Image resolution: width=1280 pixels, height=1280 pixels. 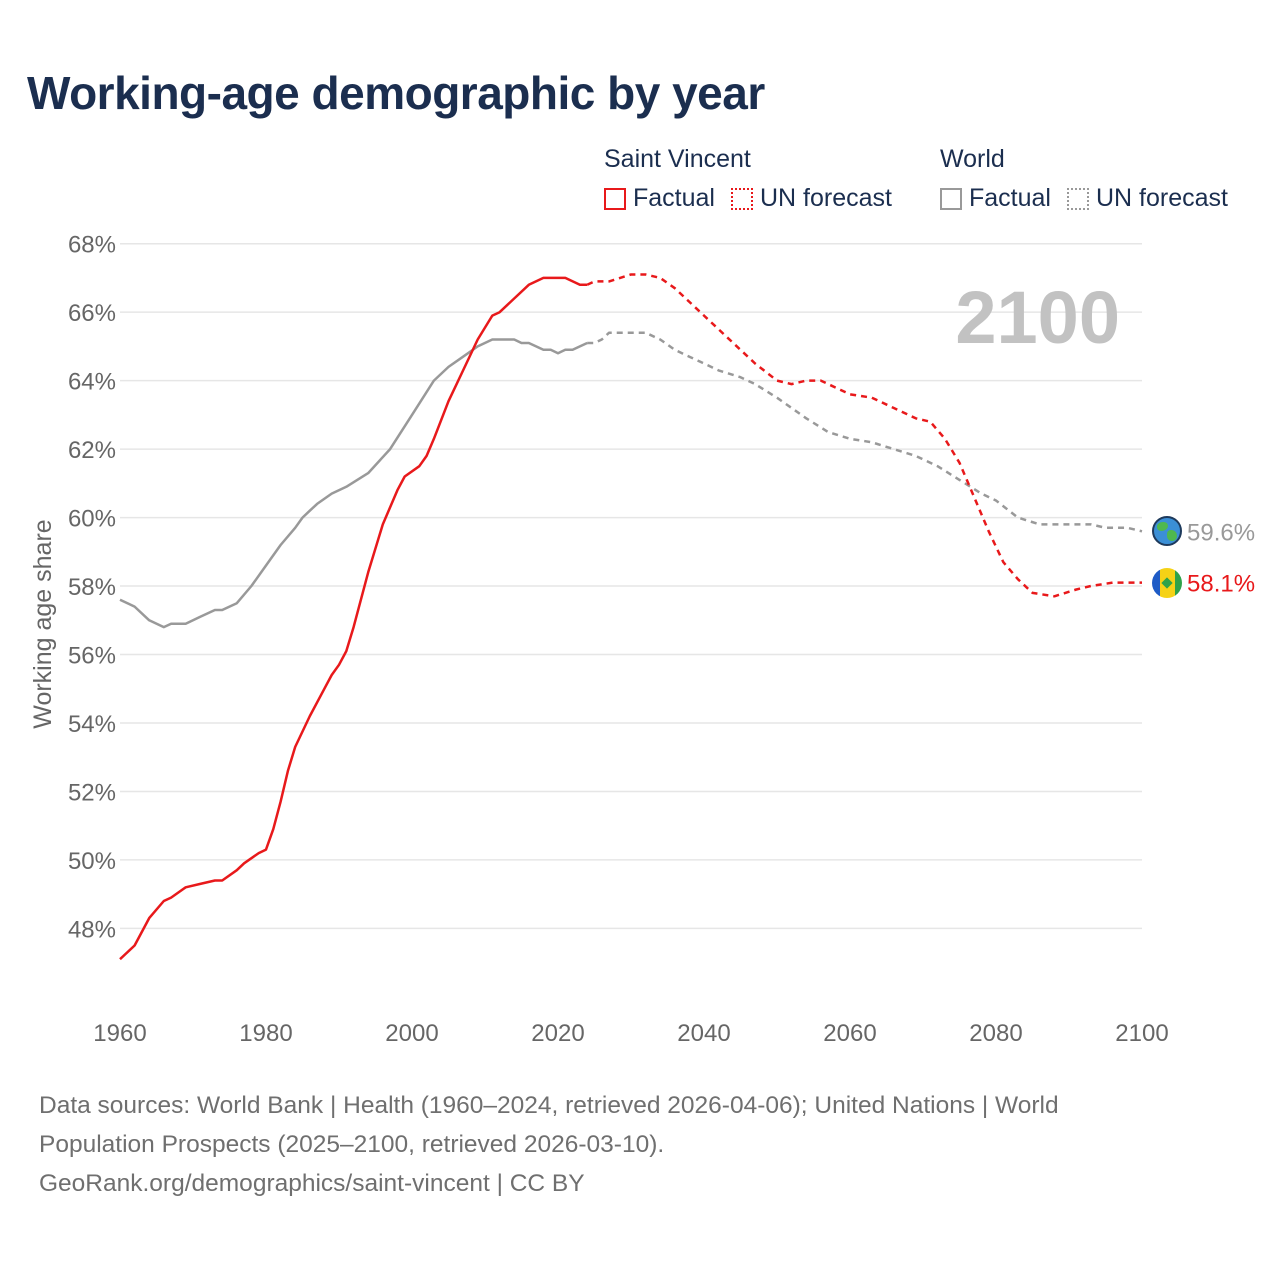 I want to click on legend-item-world-factual: Factual, so click(x=995, y=198).